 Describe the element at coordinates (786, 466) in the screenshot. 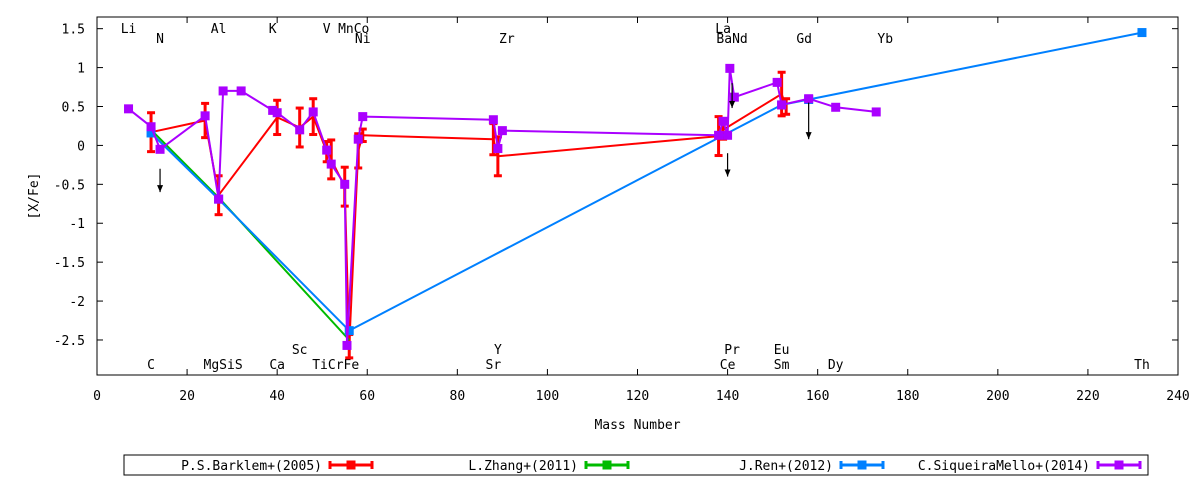

I see `legend-label: J.Ren+(2012)` at that location.